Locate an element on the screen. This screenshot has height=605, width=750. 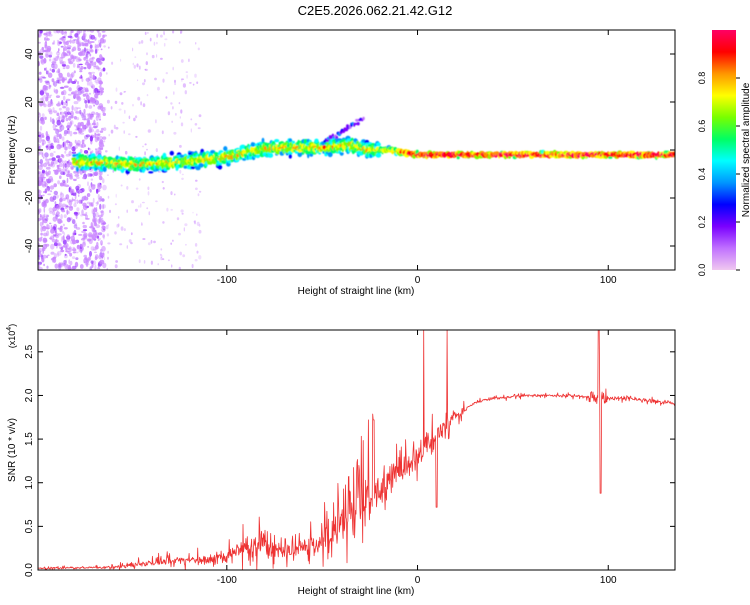
snr-ytick-label: 1.0 is located at coordinates (29, 482).